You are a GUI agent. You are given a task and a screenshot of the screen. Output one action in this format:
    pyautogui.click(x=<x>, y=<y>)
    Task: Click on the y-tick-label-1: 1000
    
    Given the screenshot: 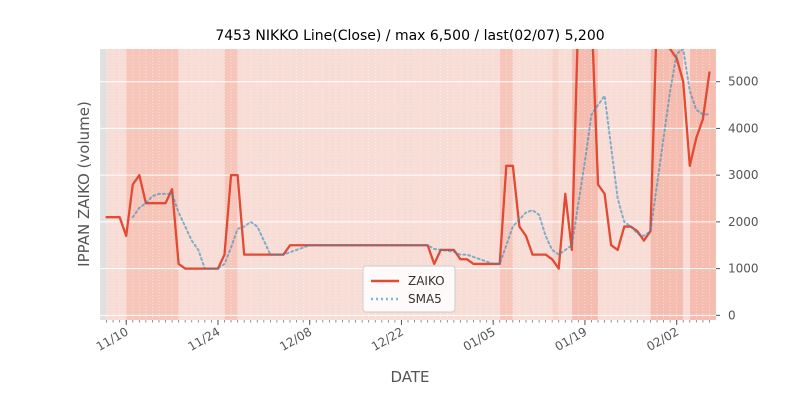 What is the action you would take?
    pyautogui.click(x=743, y=269)
    